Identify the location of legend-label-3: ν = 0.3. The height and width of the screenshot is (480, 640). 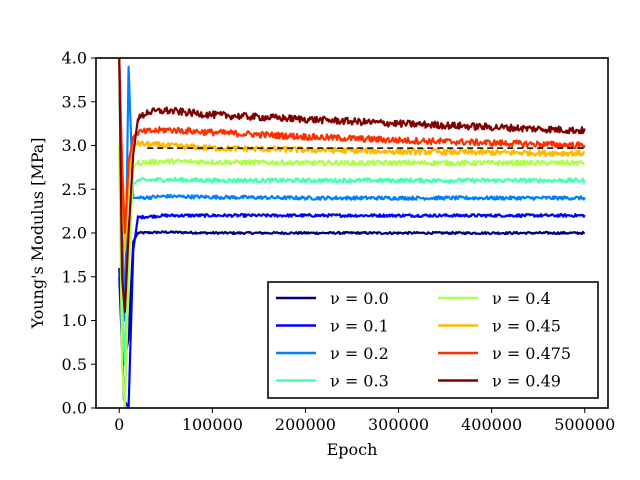
(359, 381).